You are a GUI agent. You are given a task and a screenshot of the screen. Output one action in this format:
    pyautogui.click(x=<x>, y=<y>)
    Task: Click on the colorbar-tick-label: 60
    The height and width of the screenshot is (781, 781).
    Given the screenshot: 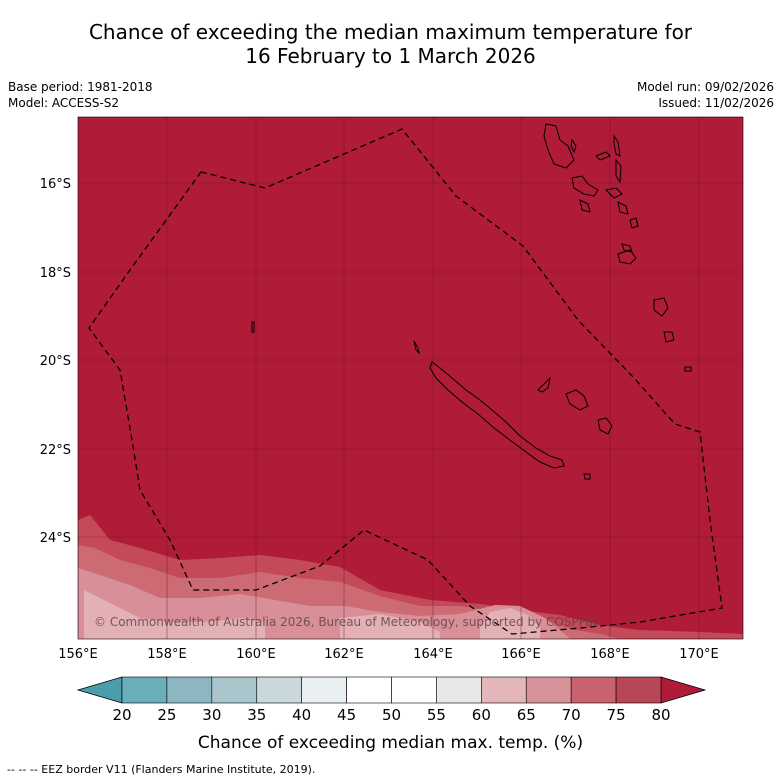 What is the action you would take?
    pyautogui.click(x=481, y=715)
    